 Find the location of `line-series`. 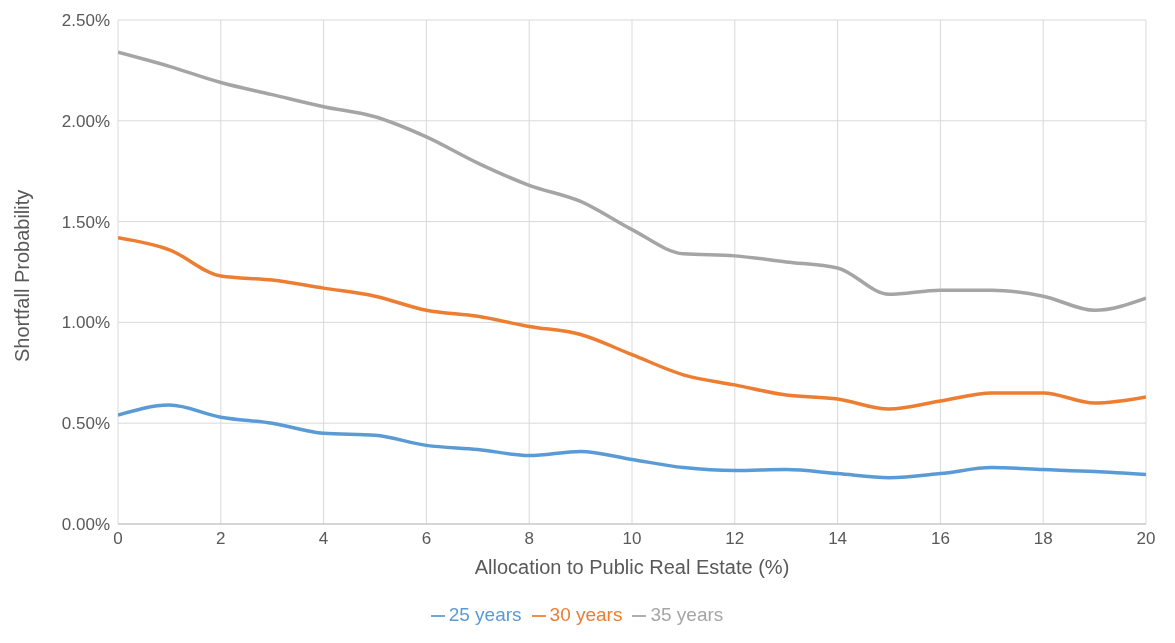

line-series is located at coordinates (632, 441).